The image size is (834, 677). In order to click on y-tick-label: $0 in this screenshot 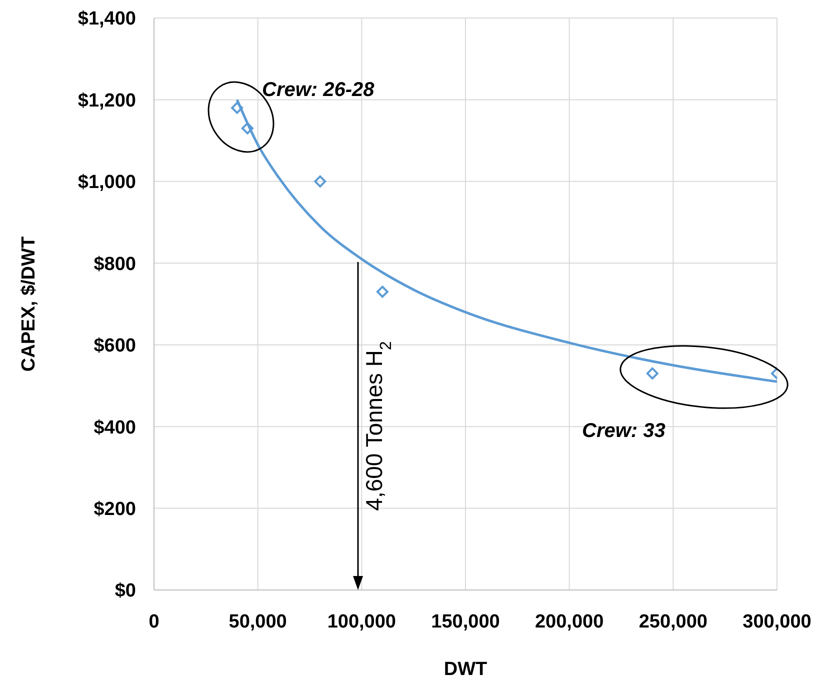, I will do `click(125, 591)`.